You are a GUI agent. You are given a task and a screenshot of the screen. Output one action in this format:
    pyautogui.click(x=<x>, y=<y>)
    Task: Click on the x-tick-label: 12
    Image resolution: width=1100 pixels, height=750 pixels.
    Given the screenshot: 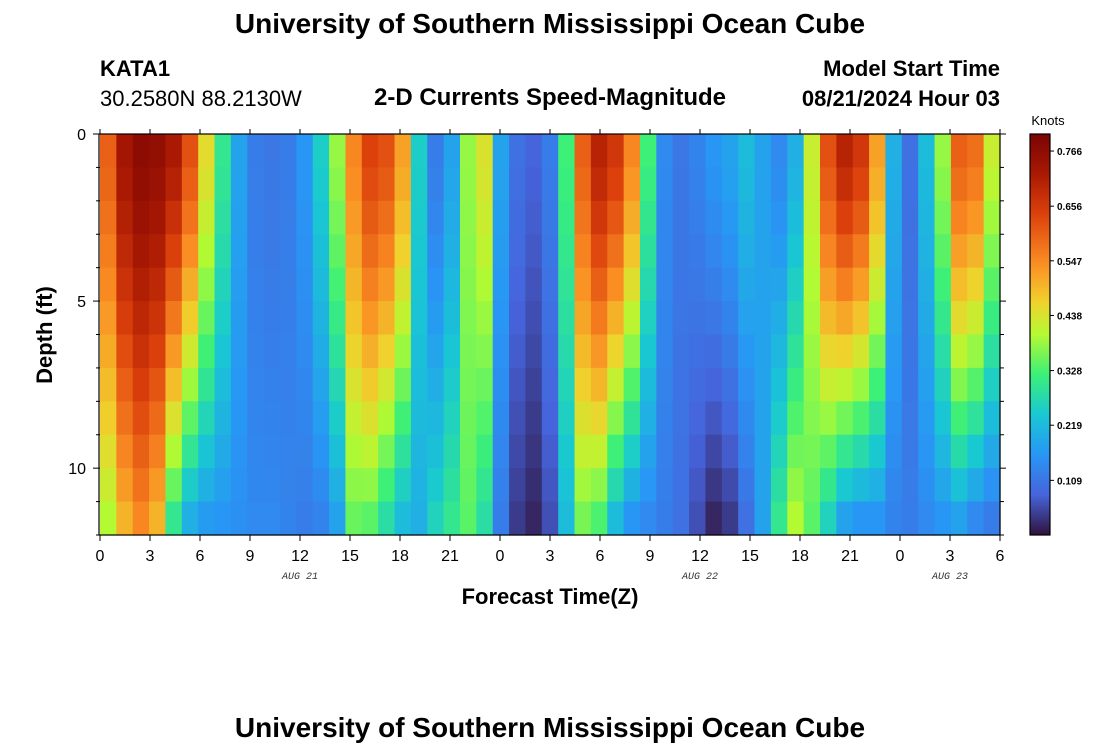 What is the action you would take?
    pyautogui.click(x=700, y=556)
    